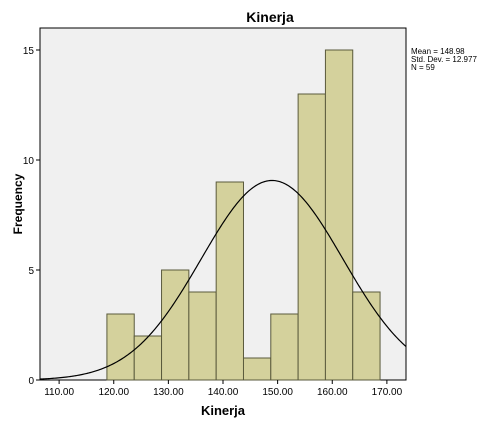 This screenshot has width=488, height=423. I want to click on y-axis-label: Frequency, so click(18, 203).